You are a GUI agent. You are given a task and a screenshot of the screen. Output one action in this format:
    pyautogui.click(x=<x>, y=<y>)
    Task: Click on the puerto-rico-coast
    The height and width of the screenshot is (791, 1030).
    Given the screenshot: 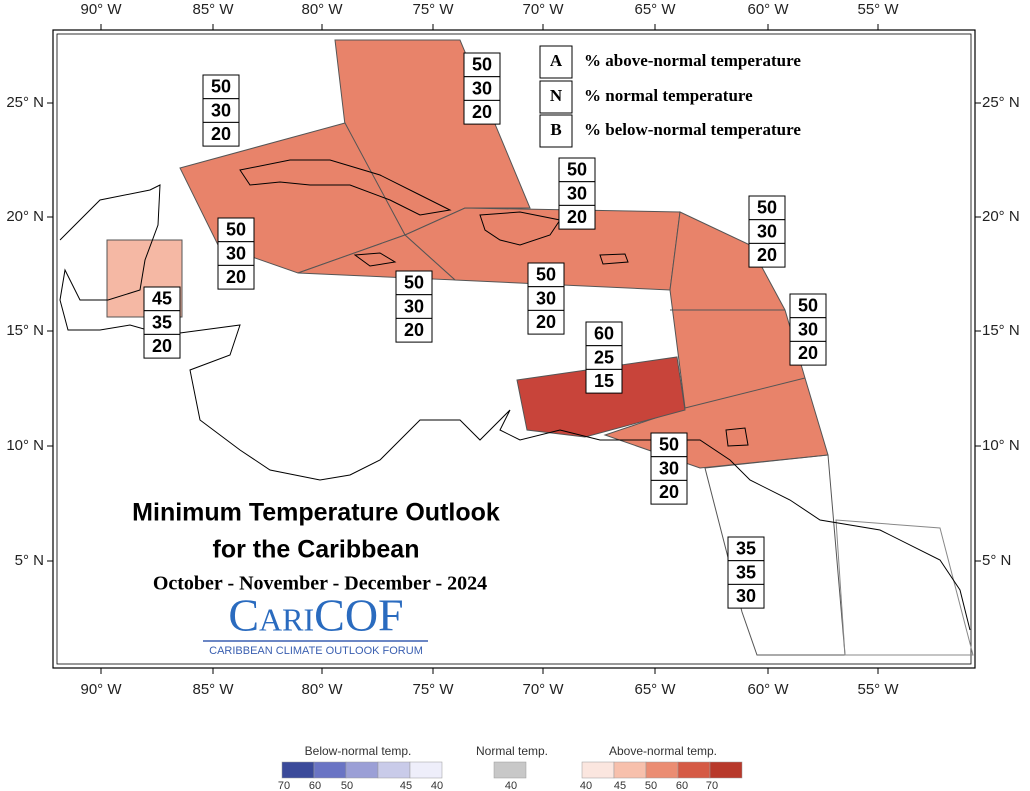 What is the action you would take?
    pyautogui.click(x=614, y=259)
    